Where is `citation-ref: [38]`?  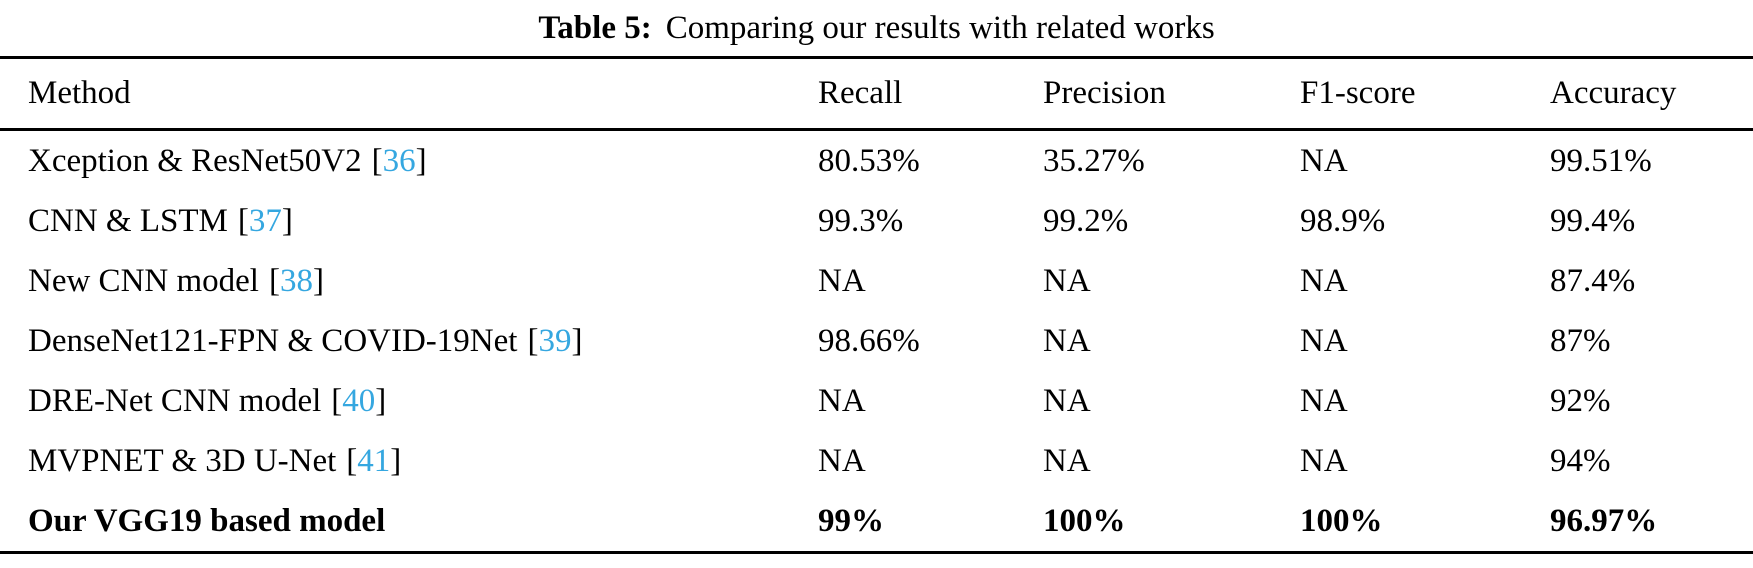 citation-ref: [38] is located at coordinates (296, 281).